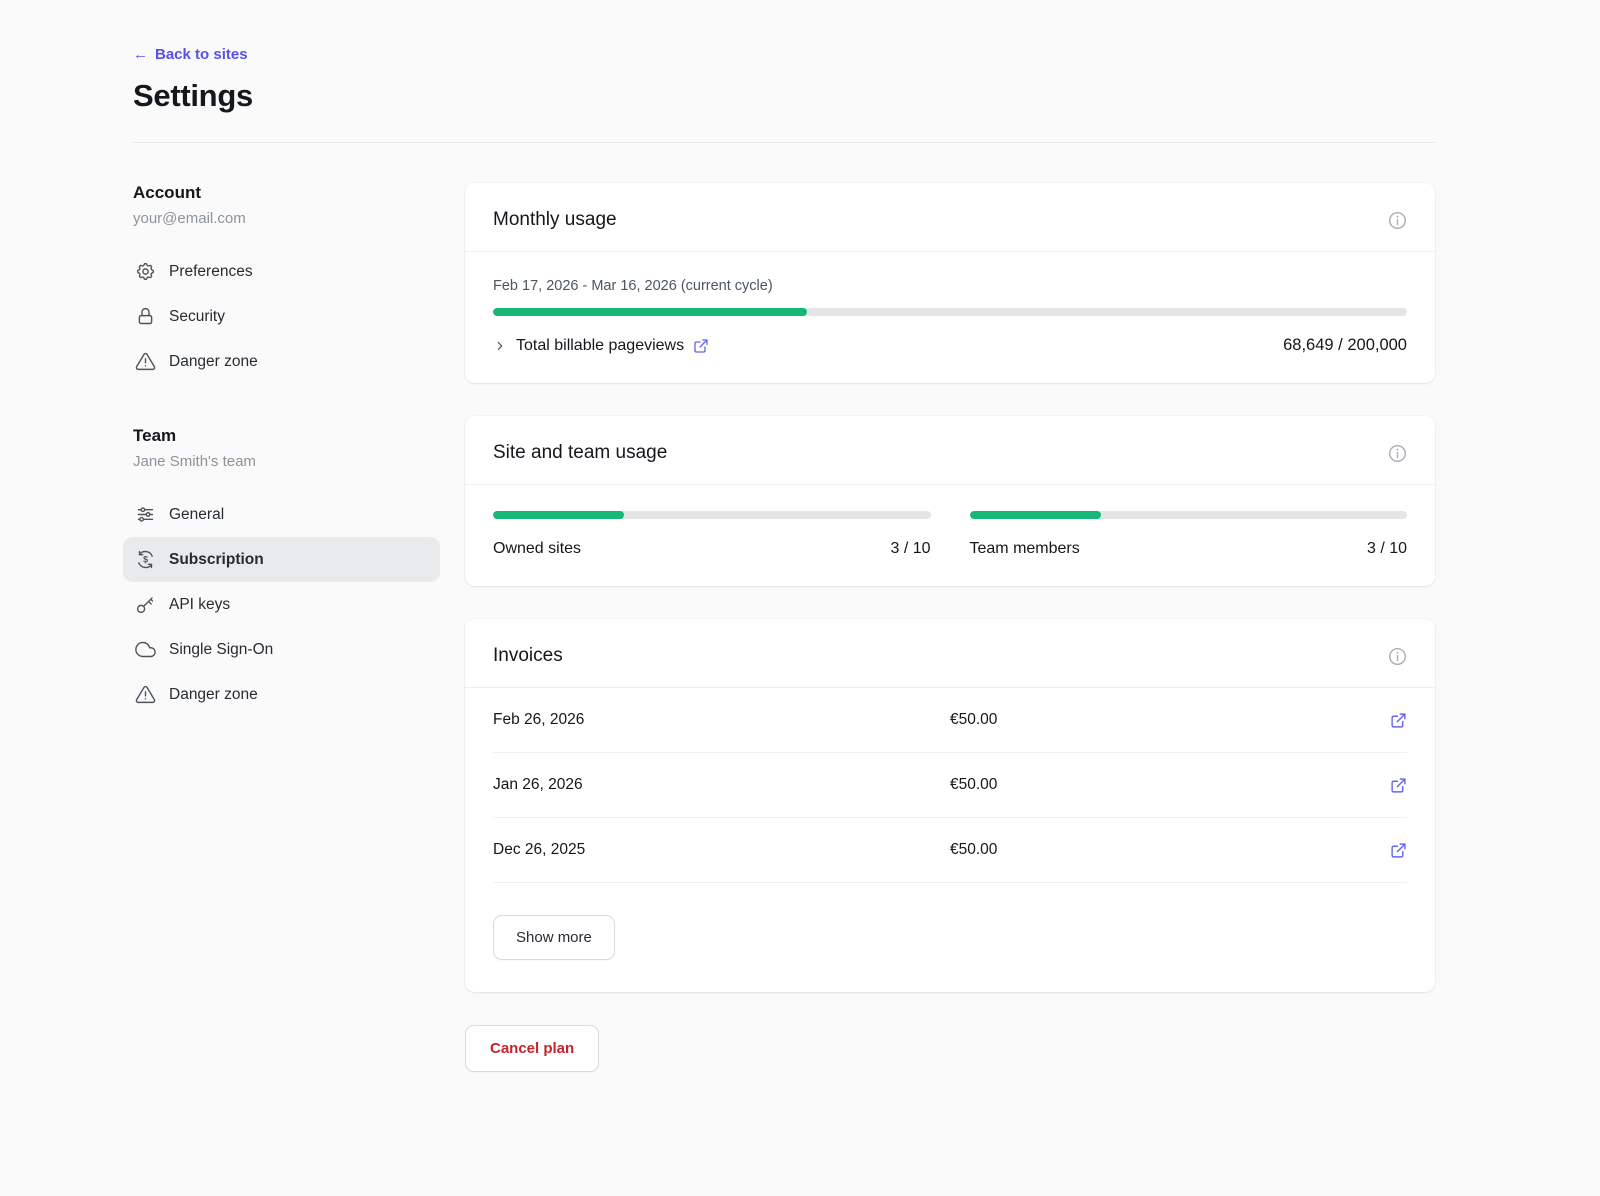 Image resolution: width=1600 pixels, height=1196 pixels. I want to click on billable-pageviews-label: Total billable pageviews, so click(600, 345).